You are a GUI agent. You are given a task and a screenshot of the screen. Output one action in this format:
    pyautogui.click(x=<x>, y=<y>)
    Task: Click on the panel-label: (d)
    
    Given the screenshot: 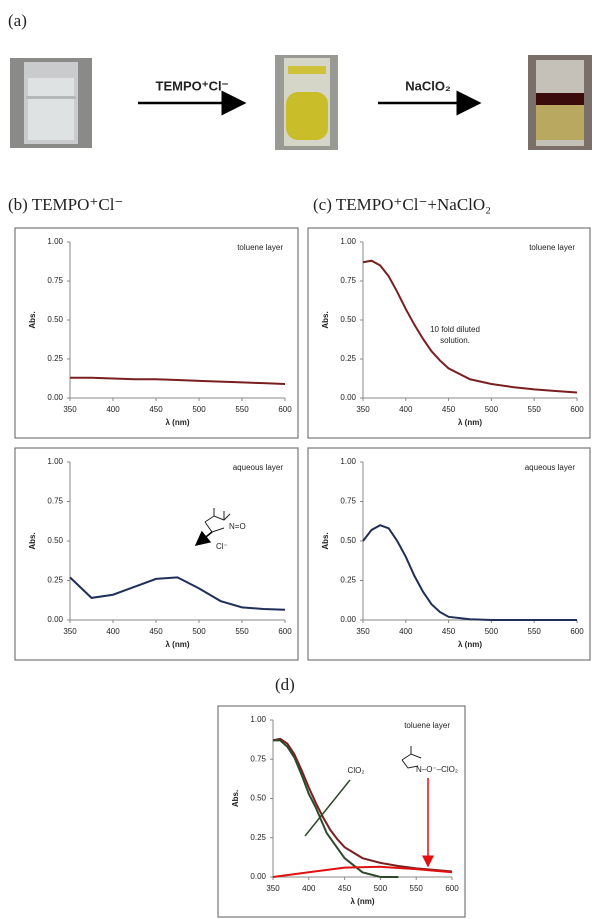 What is the action you would take?
    pyautogui.click(x=285, y=684)
    